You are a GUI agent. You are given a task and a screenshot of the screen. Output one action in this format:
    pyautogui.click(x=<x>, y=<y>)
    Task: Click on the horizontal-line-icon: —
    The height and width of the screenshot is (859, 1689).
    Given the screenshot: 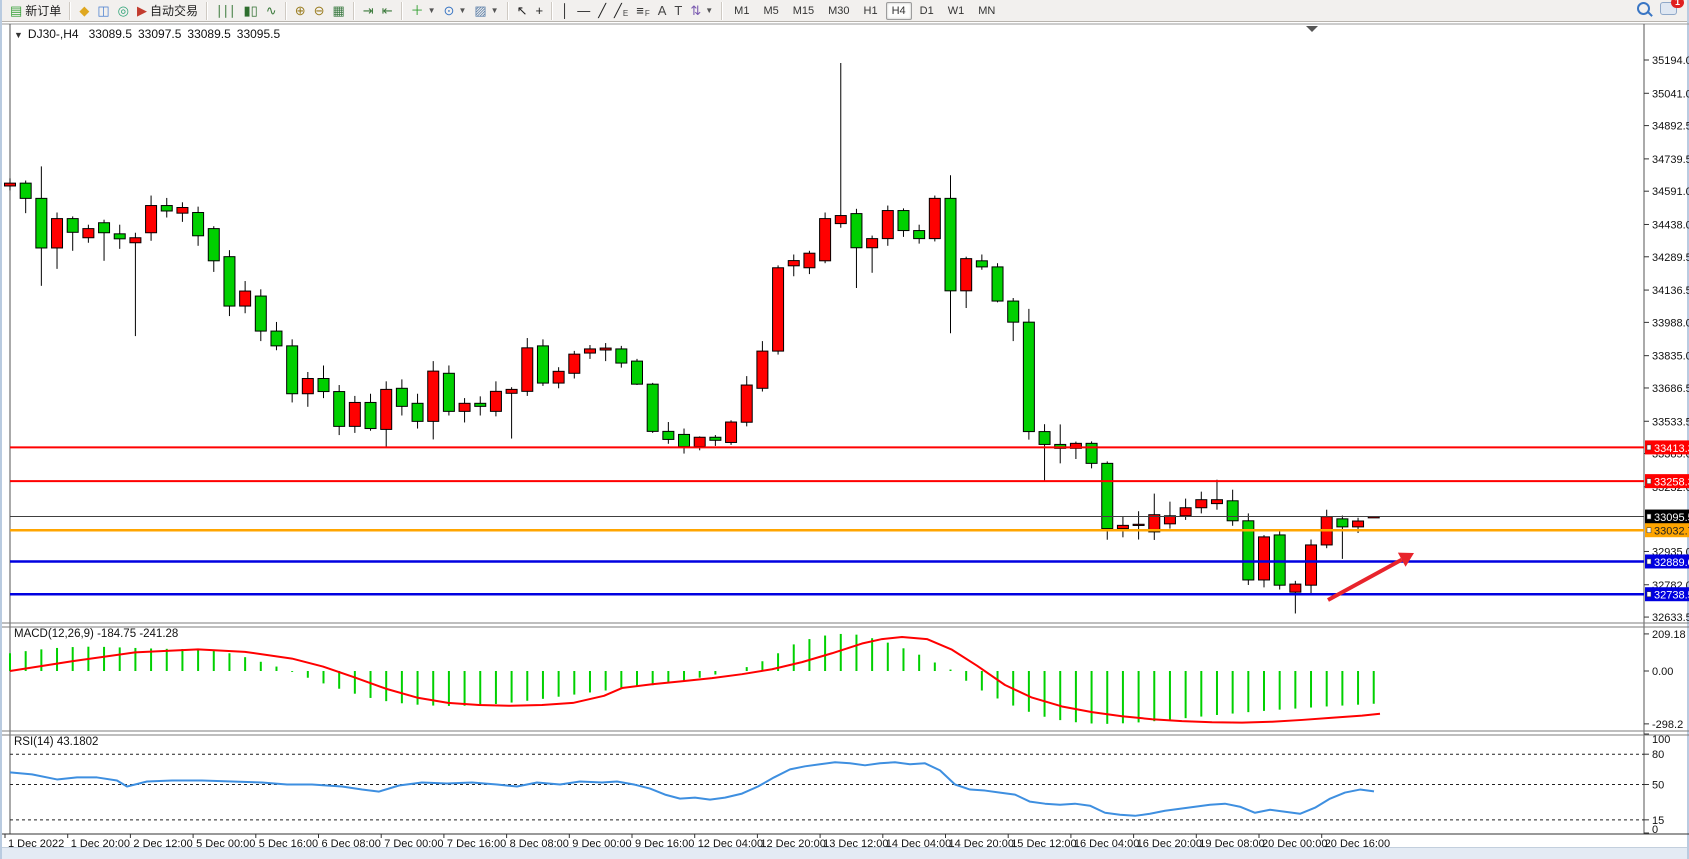 What is the action you would take?
    pyautogui.click(x=584, y=10)
    